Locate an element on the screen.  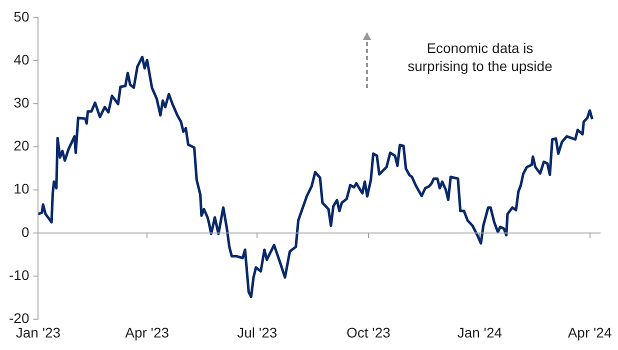
x-tick-label: Apr '23 is located at coordinates (147, 332).